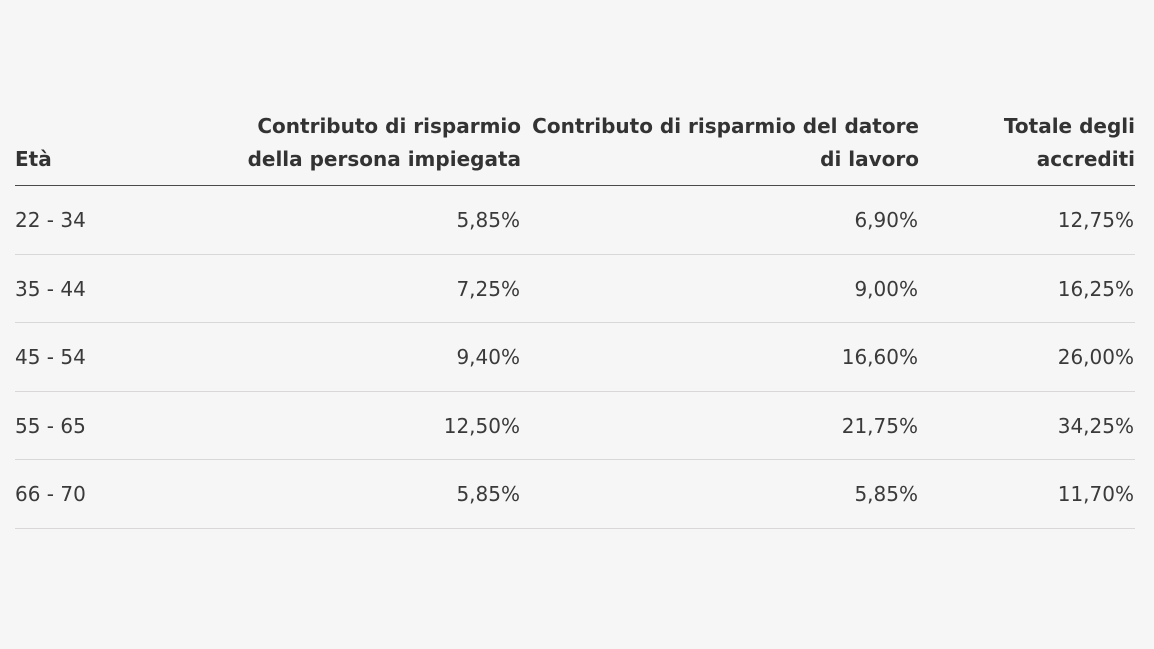 The image size is (1154, 649). What do you see at coordinates (50, 288) in the screenshot?
I see `age-cell: 35 - 44` at bounding box center [50, 288].